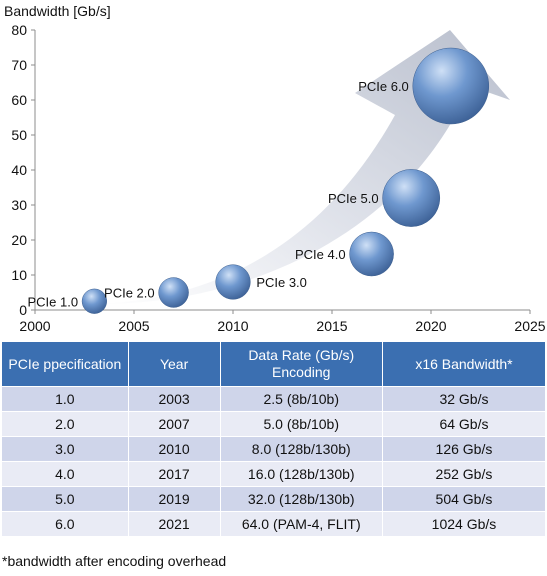  I want to click on bubble-label: PCIe 5.0, so click(353, 198).